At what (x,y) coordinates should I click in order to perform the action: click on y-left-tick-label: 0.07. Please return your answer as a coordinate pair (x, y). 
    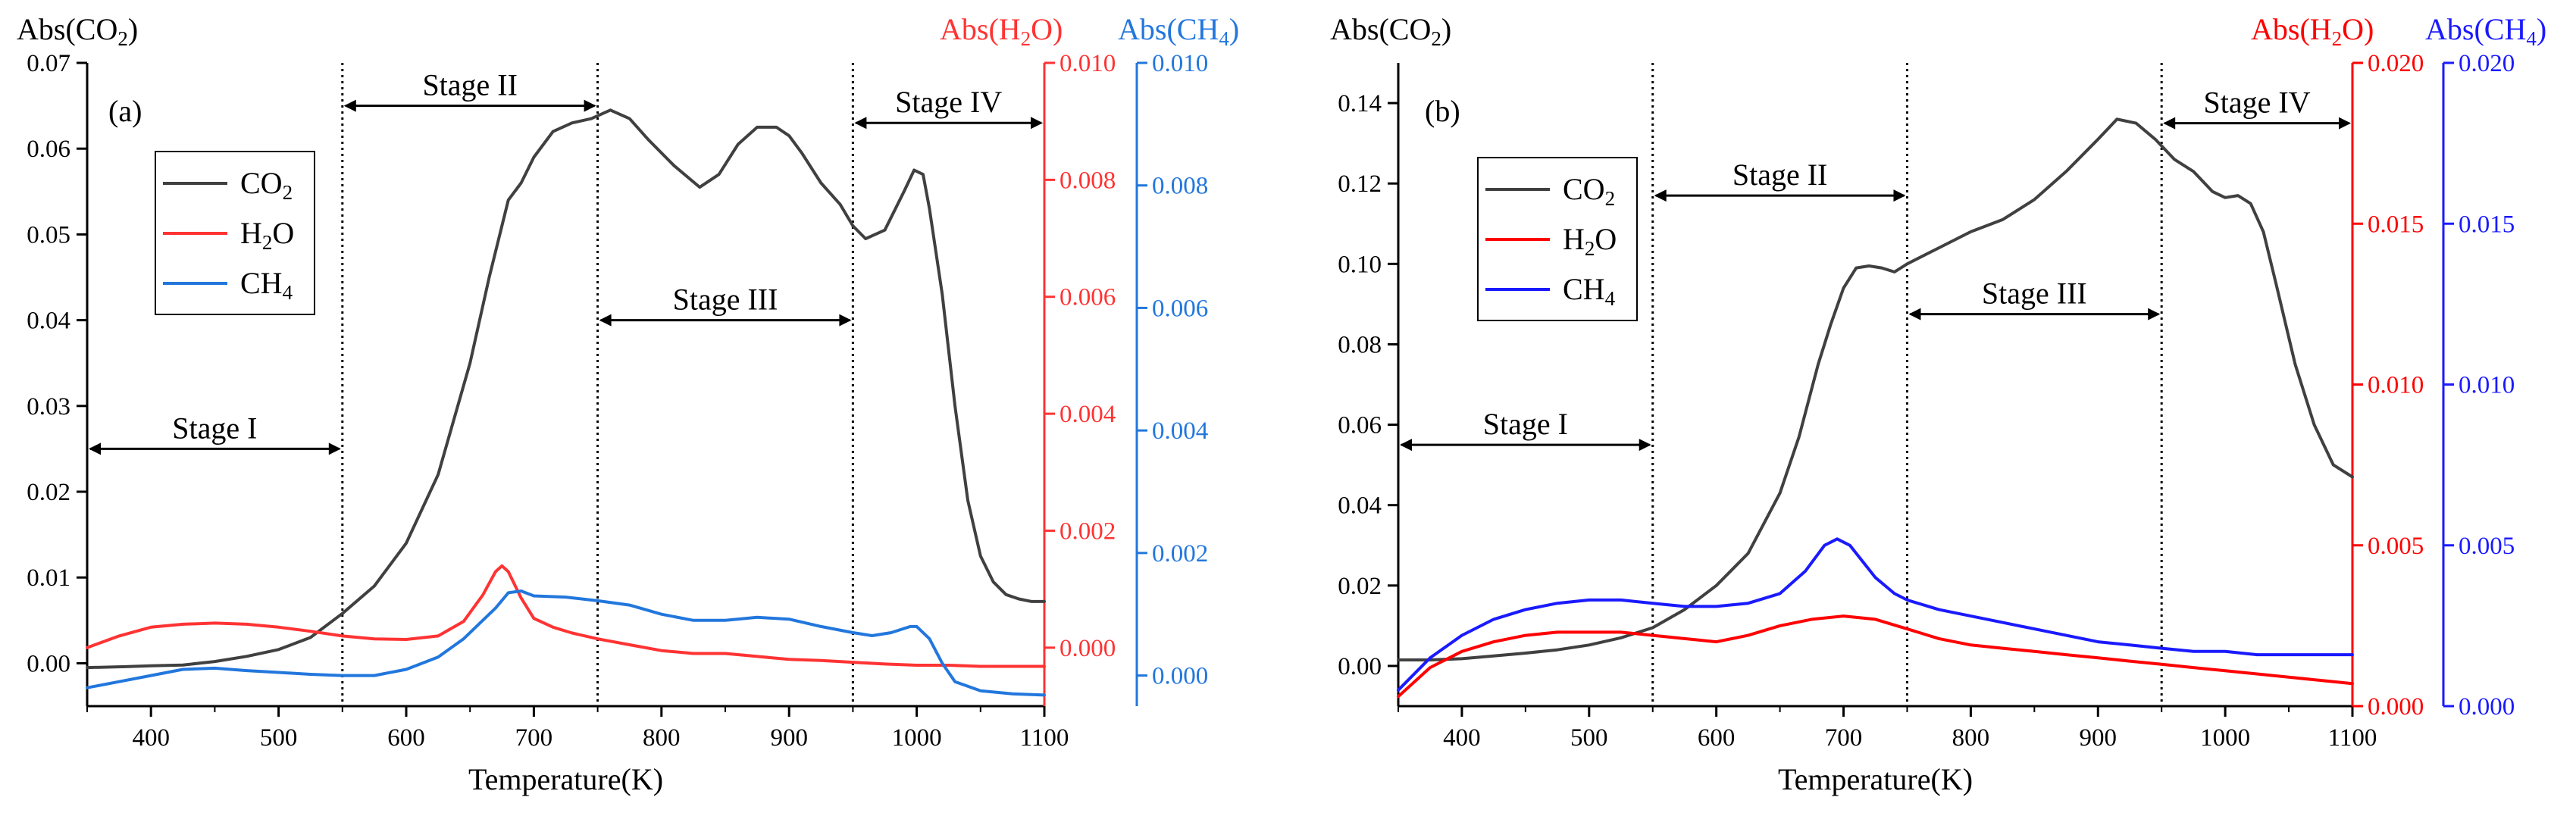
    Looking at the image, I should click on (48, 63).